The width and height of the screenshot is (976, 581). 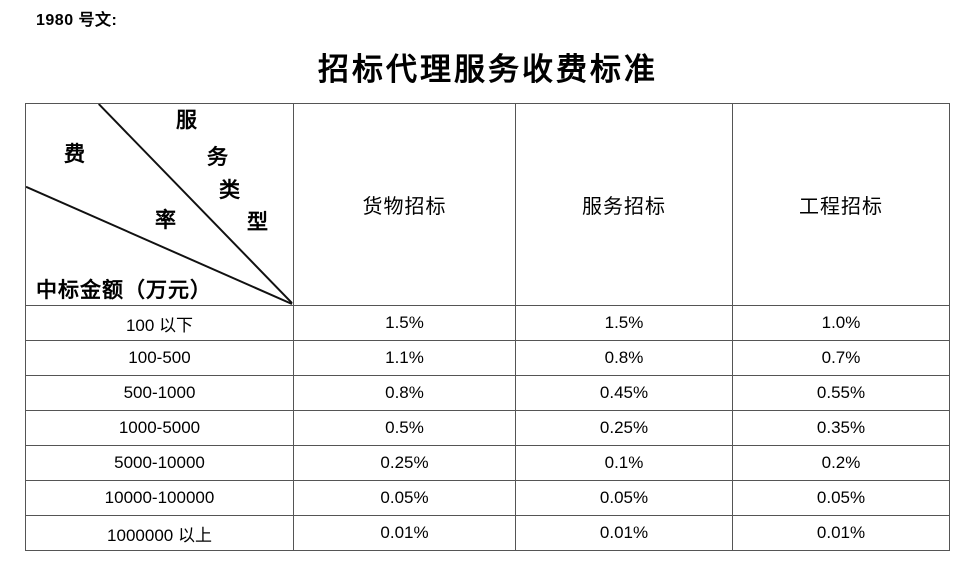 I want to click on engineering-rate-cell: 1.0%, so click(x=841, y=323).